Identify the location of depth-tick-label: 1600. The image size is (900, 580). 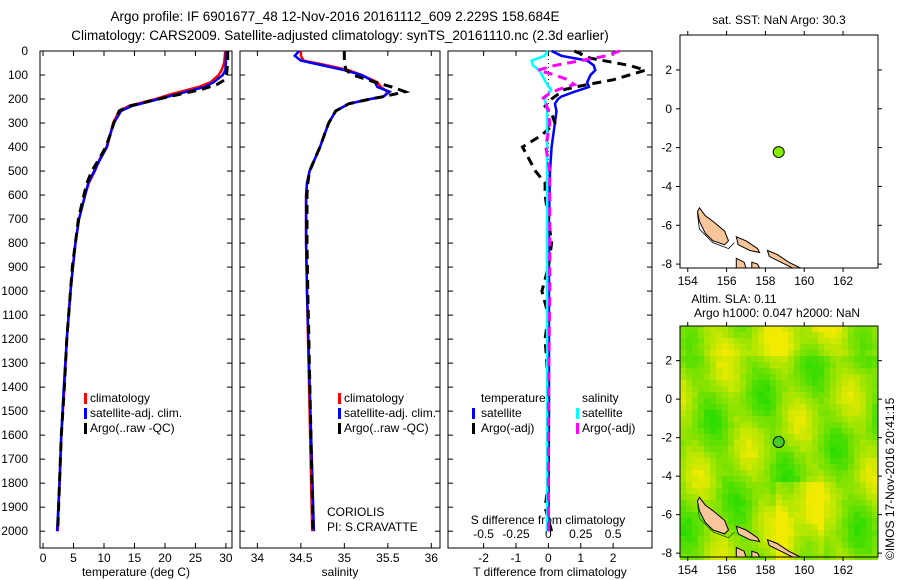
(14, 435).